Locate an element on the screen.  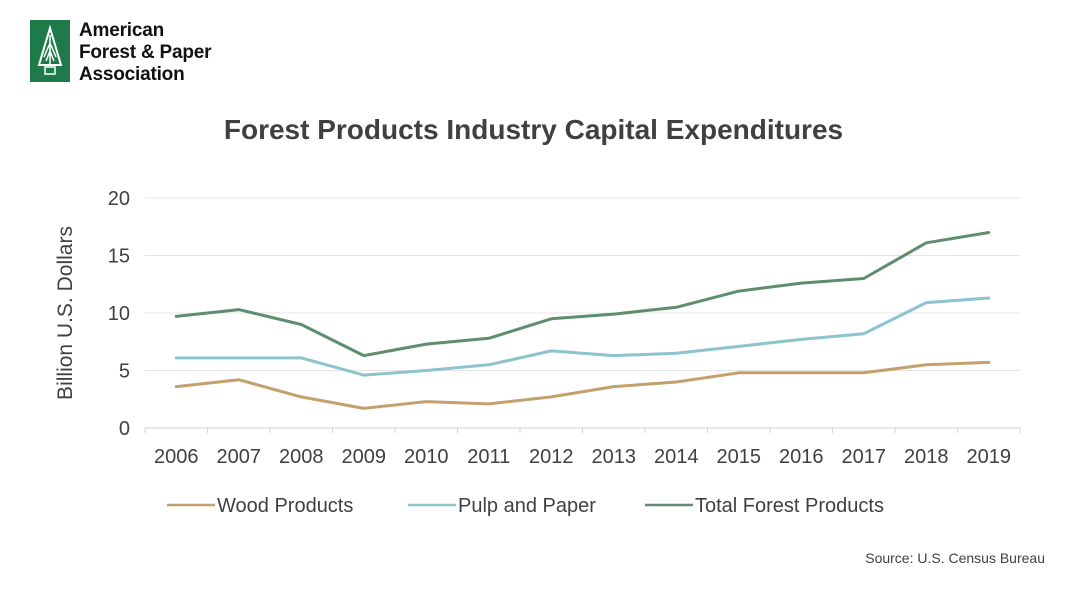
logo-line-1: American is located at coordinates (121, 30).